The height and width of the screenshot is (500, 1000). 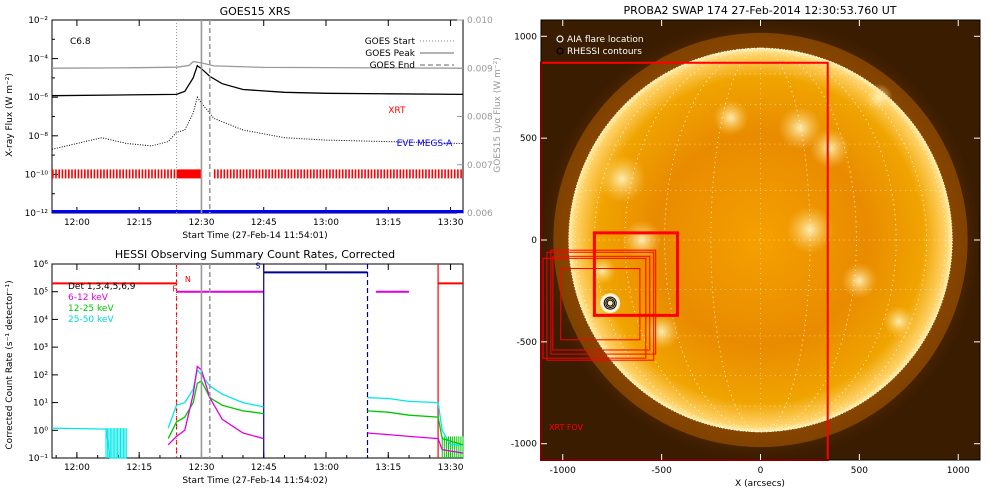 What do you see at coordinates (40, 320) in the screenshot?
I see `hessi-y-tick-label: 10⁴` at bounding box center [40, 320].